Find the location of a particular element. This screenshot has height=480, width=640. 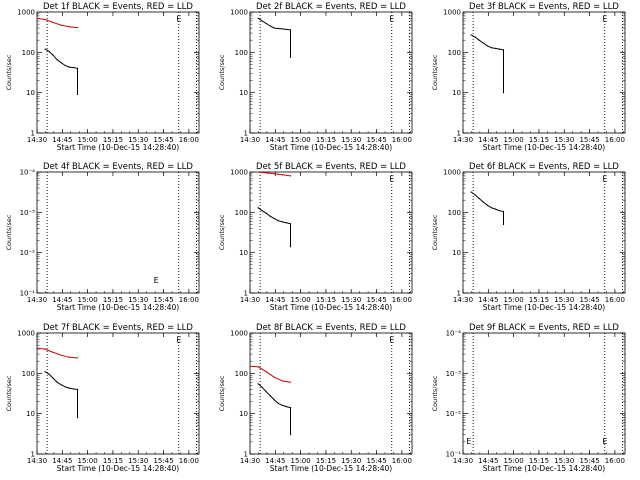

series-lld-line is located at coordinates (57, 353).